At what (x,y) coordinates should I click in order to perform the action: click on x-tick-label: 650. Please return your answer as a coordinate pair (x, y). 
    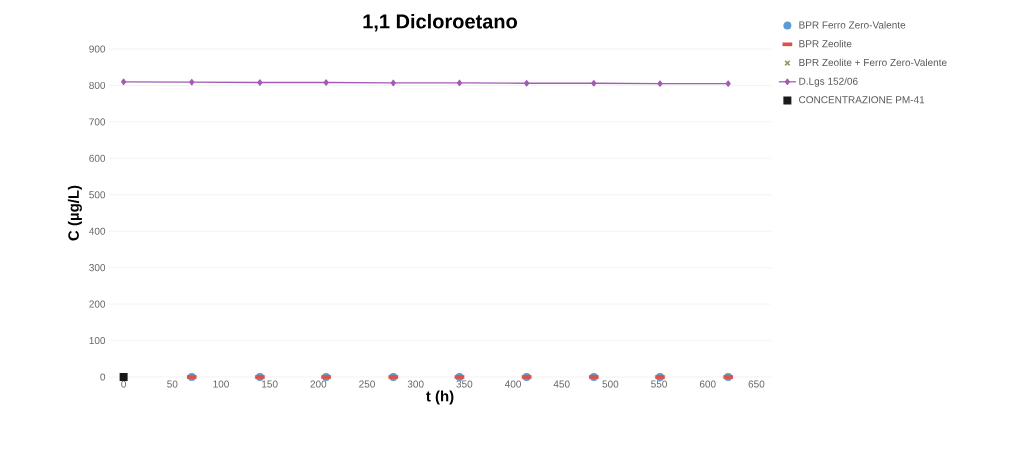
    Looking at the image, I should click on (756, 384).